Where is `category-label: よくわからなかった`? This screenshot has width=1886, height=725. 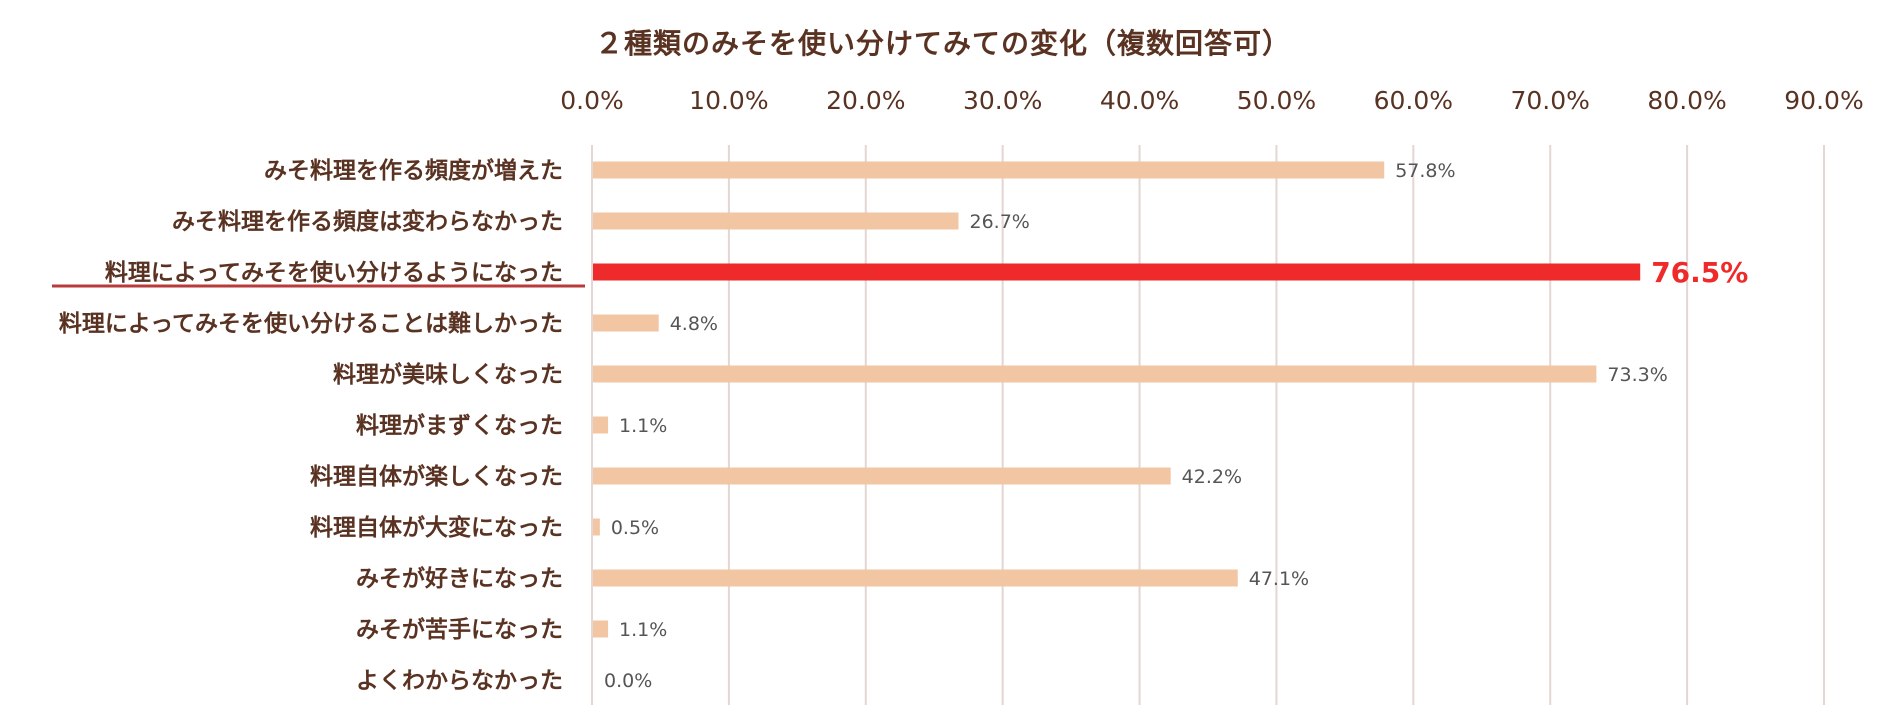
category-label: よくわからなかった is located at coordinates (459, 681).